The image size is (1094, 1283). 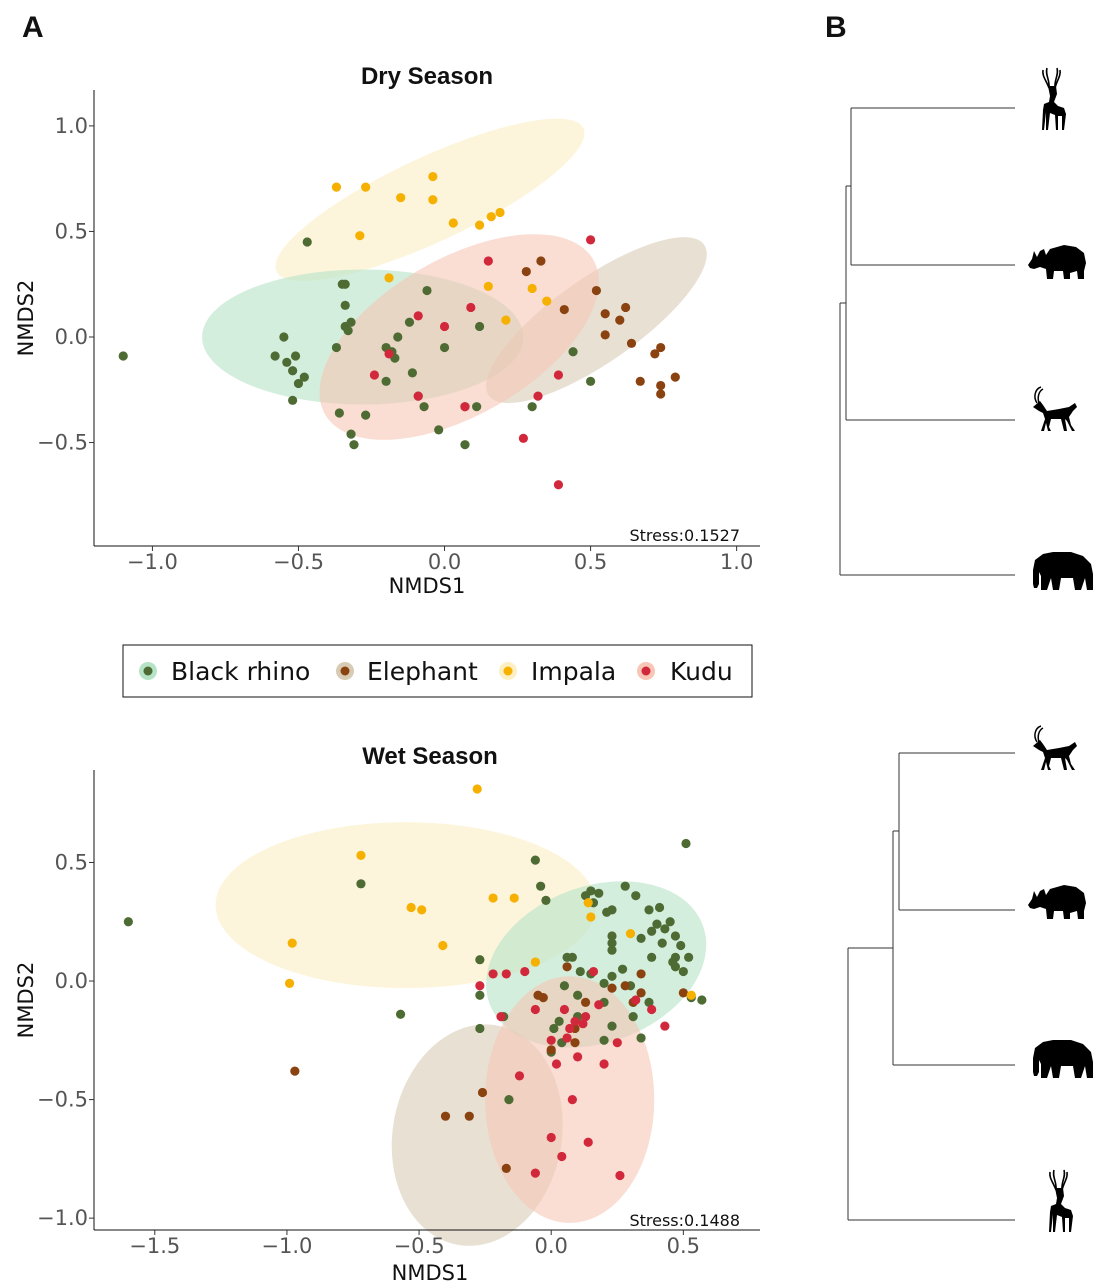 I want to click on wet-season-title: Wet Season, so click(x=430, y=756).